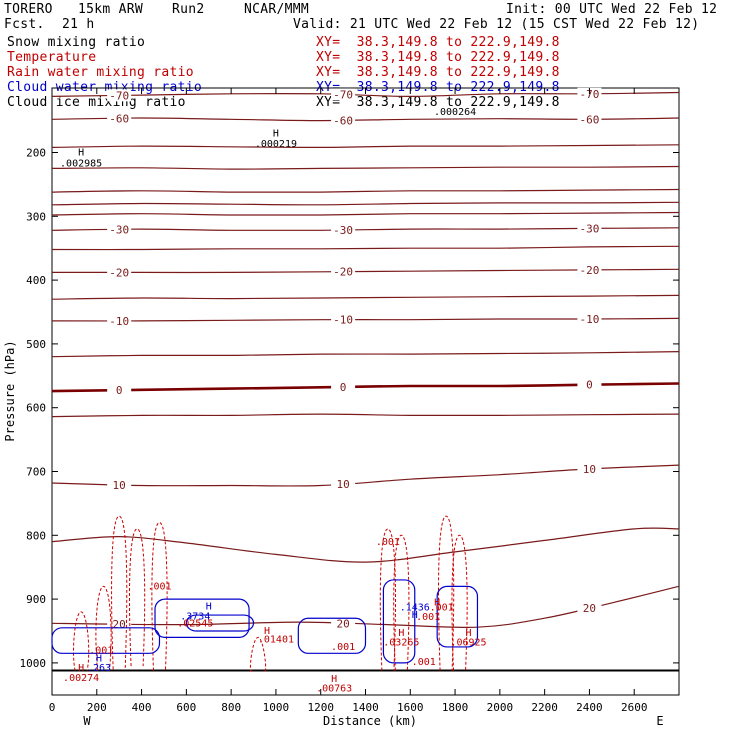 This screenshot has width=740, height=740. Describe the element at coordinates (276, 639) in the screenshot. I see `field-label: .01401` at that location.